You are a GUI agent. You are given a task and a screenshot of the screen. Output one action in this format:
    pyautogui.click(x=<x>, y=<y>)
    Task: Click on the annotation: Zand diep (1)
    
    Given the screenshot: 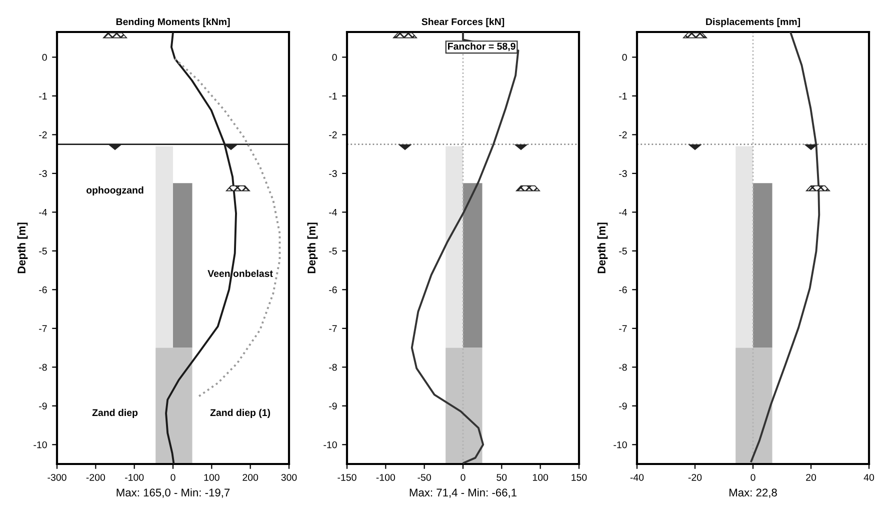 What is the action you would take?
    pyautogui.click(x=240, y=413)
    